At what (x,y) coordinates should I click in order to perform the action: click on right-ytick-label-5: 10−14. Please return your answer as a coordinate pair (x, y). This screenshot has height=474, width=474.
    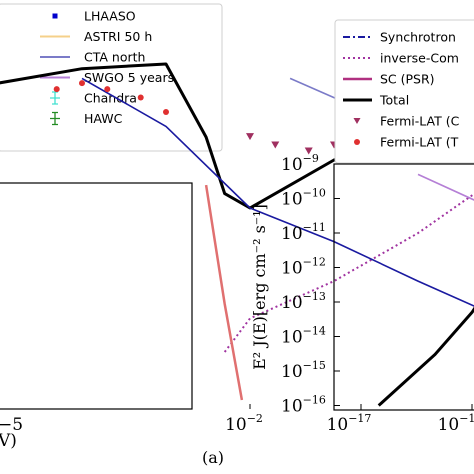
    Looking at the image, I should click on (303, 336).